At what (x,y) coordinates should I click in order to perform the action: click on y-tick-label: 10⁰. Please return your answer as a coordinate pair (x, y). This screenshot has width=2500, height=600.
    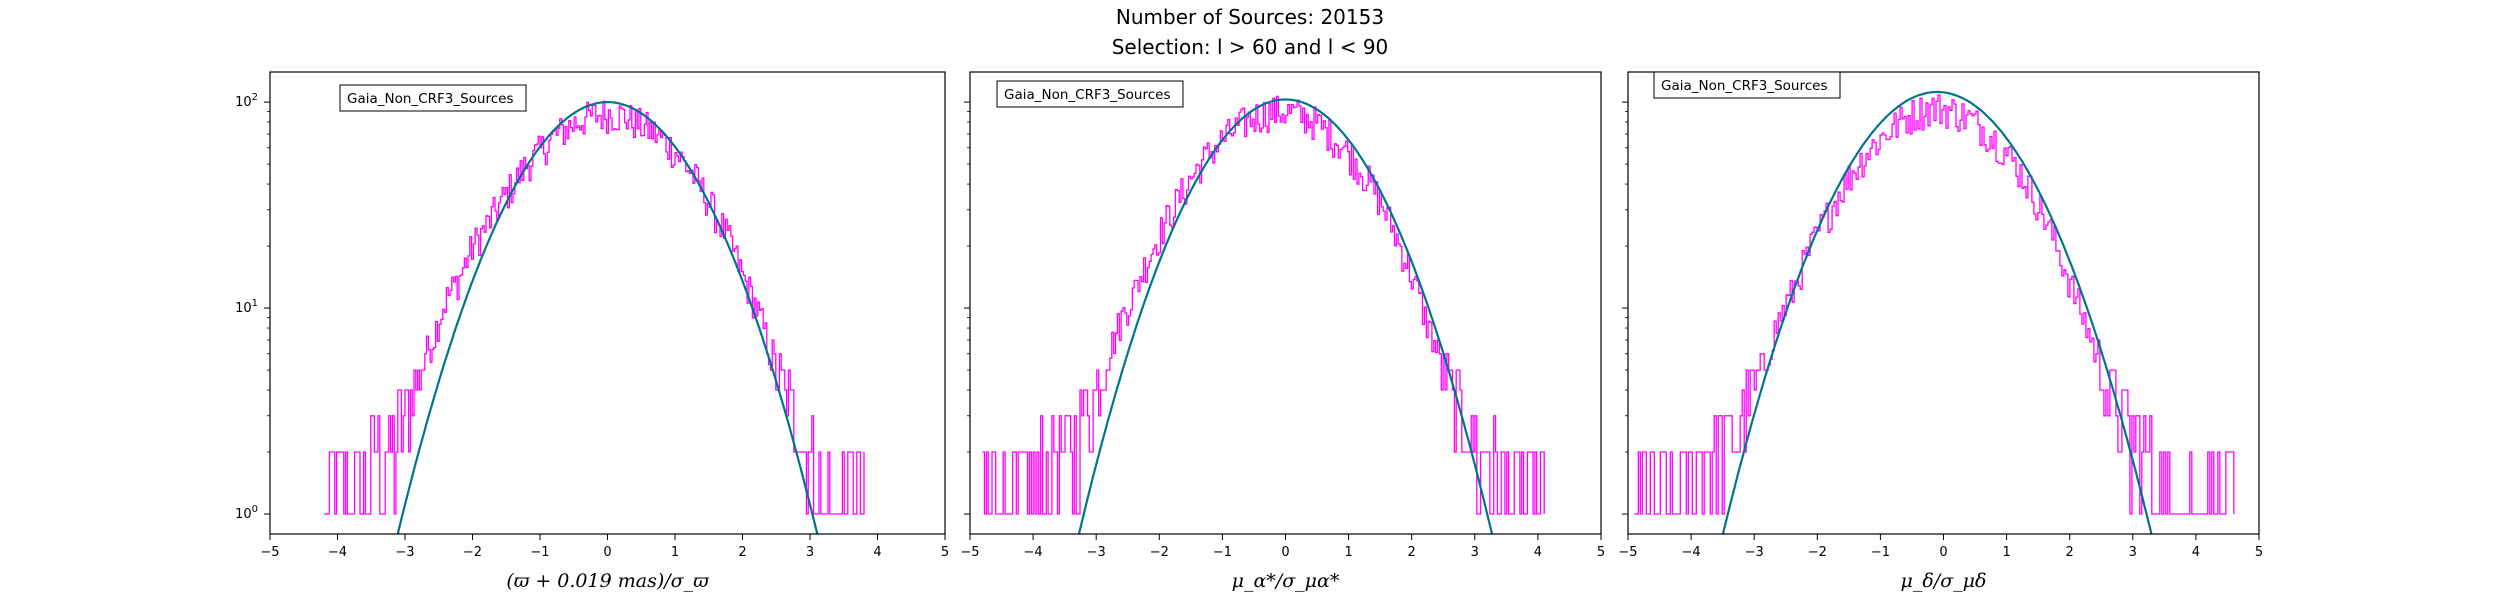
    Looking at the image, I should click on (246, 513).